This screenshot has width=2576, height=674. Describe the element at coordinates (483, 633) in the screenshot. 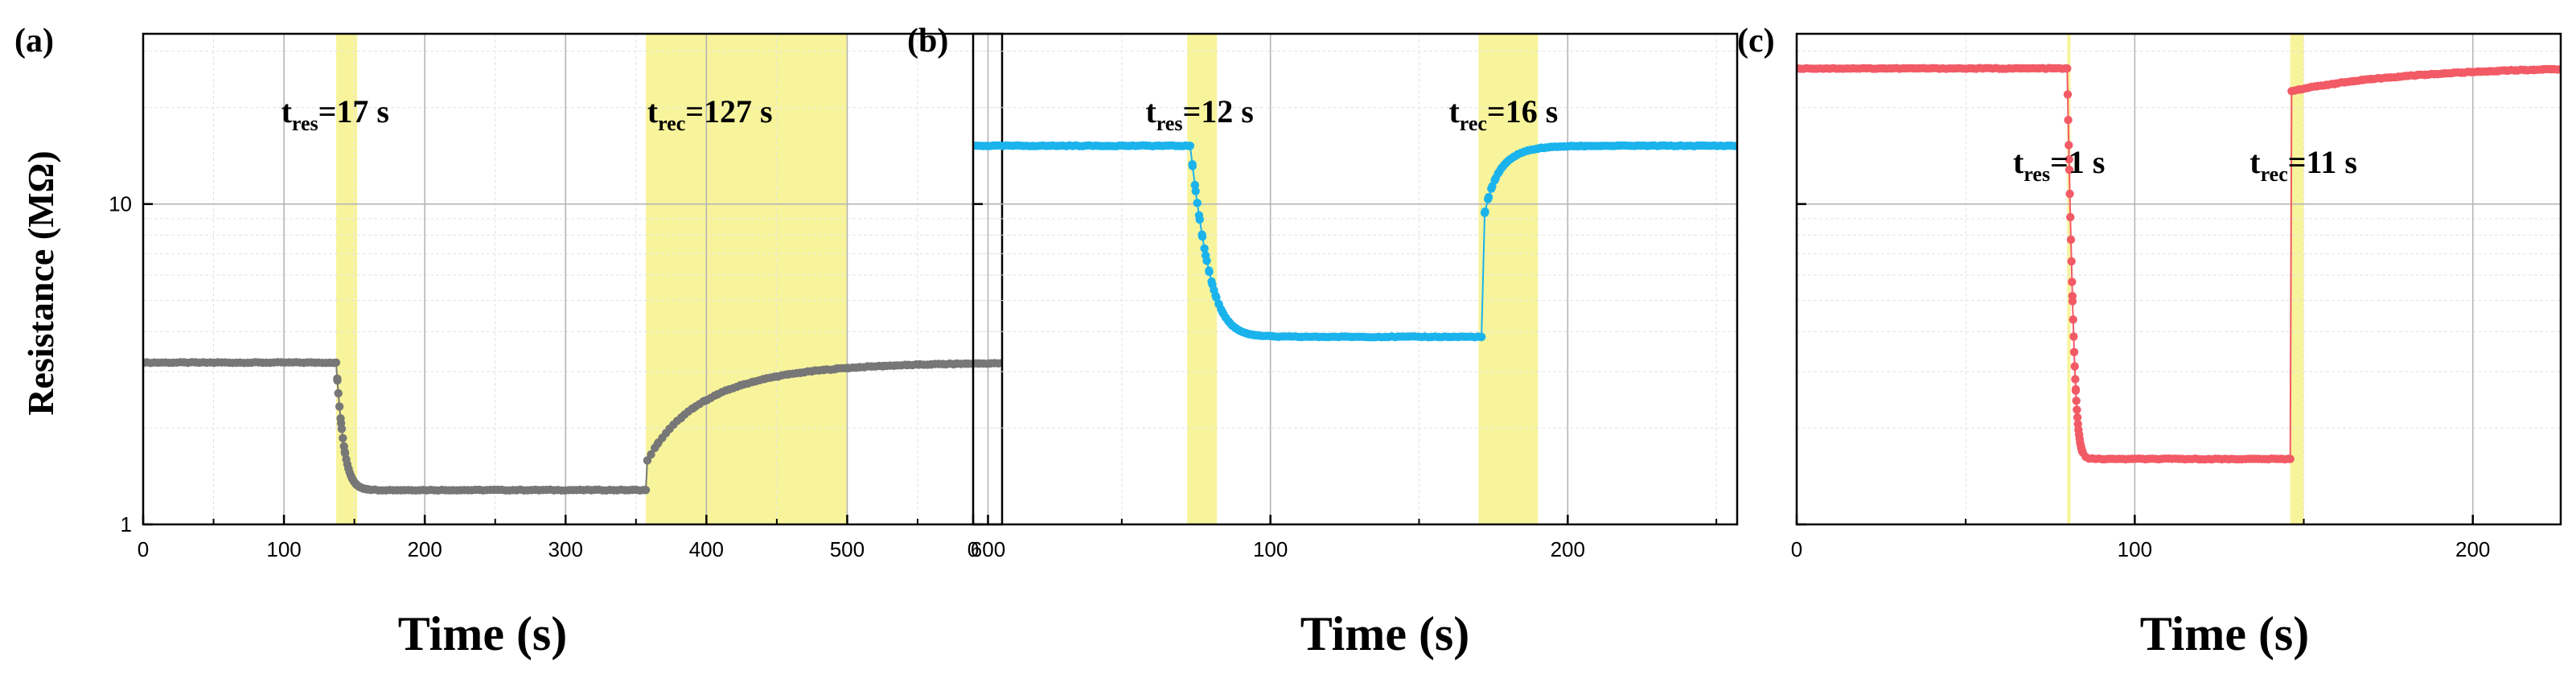

I see `x-axis-title-a: Time (s)` at that location.